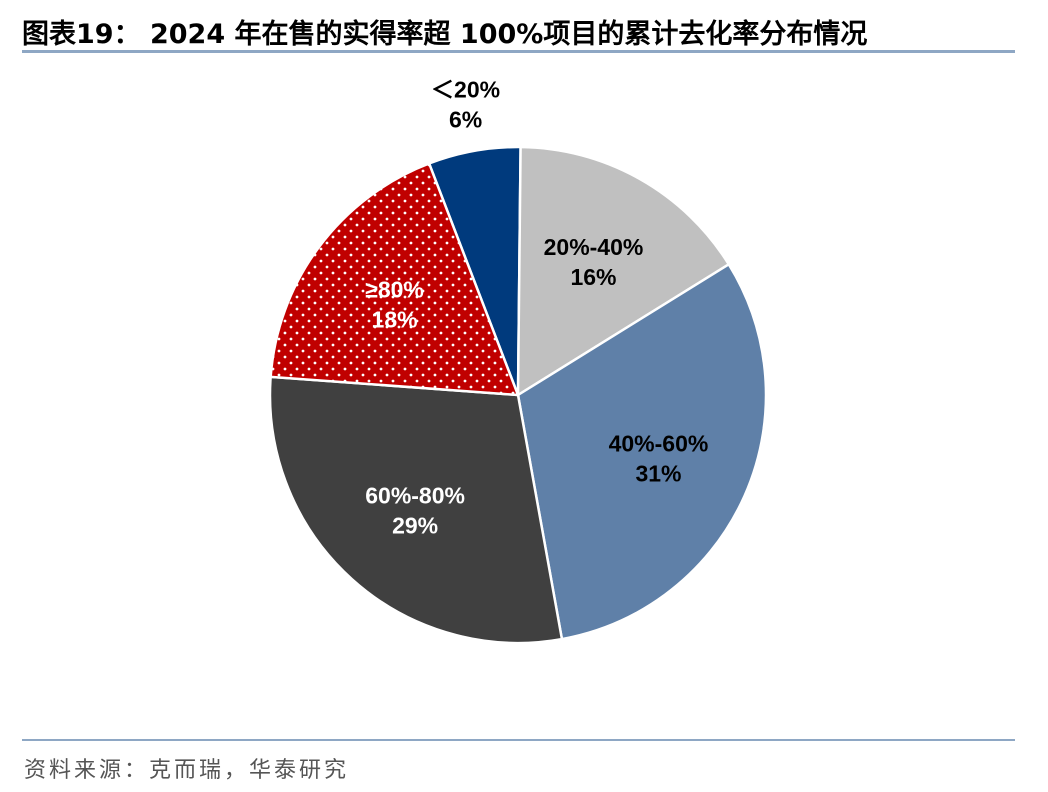  I want to click on slice-label-20-40: 20%-40%, so click(594, 247).